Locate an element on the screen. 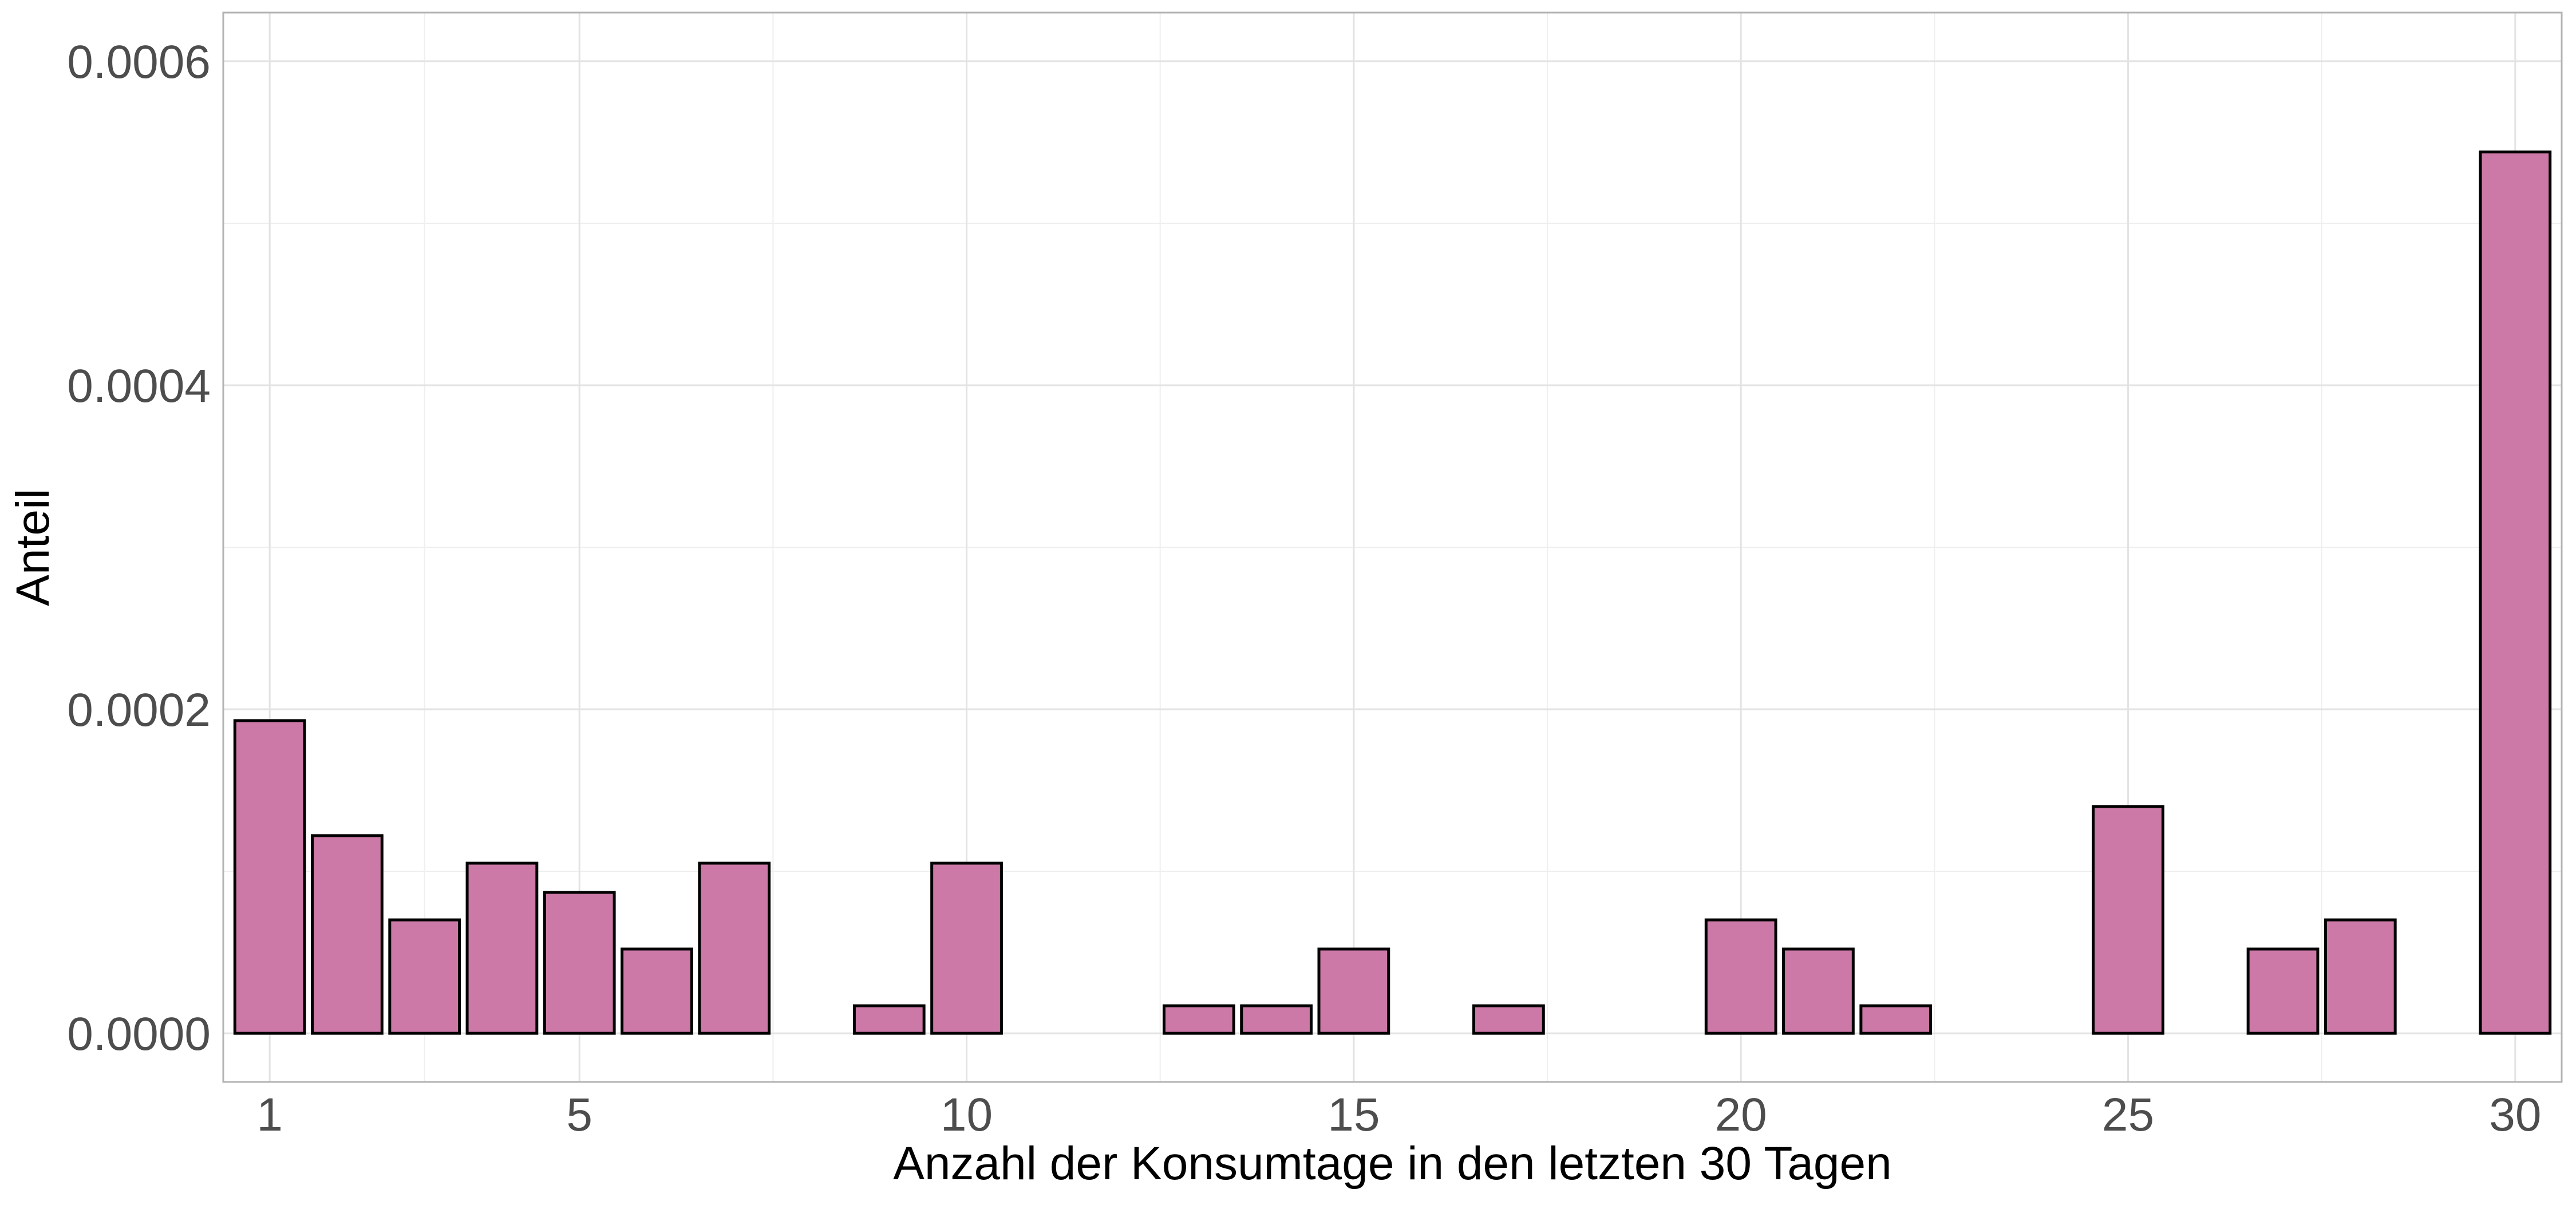 The image size is (2576, 1205). x-tick-label: 5 is located at coordinates (579, 1115).